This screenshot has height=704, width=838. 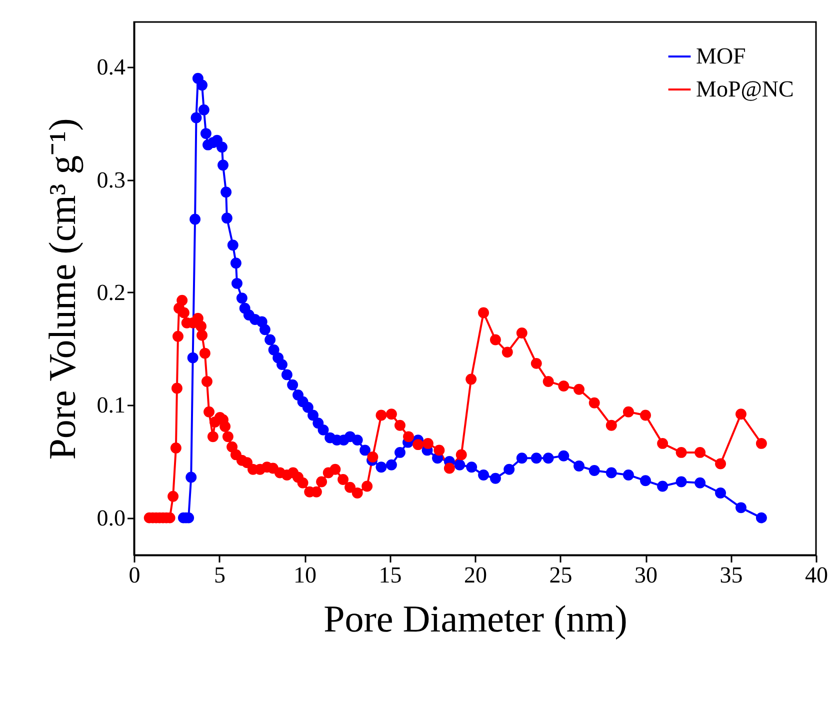 What do you see at coordinates (721, 56) in the screenshot?
I see `legend-label: MOF` at bounding box center [721, 56].